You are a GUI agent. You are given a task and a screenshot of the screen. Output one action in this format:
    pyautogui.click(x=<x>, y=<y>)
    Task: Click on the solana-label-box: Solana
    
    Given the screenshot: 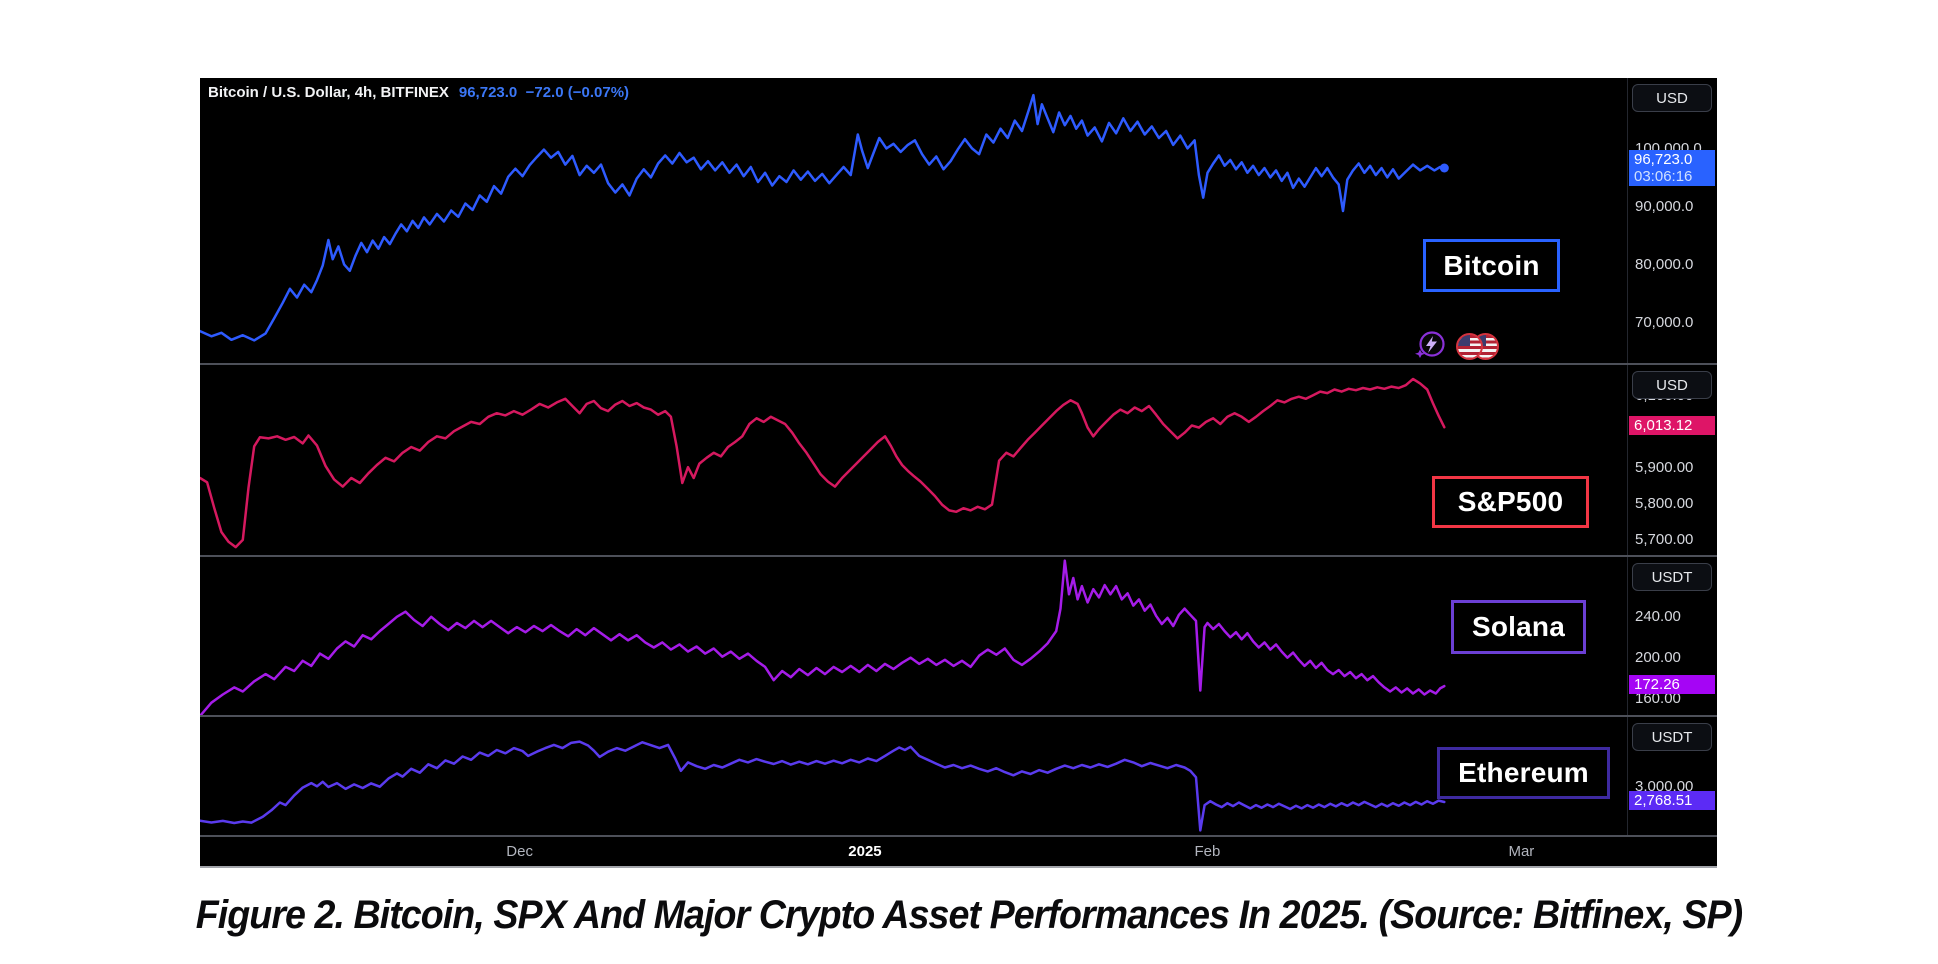 What is the action you would take?
    pyautogui.click(x=1518, y=627)
    